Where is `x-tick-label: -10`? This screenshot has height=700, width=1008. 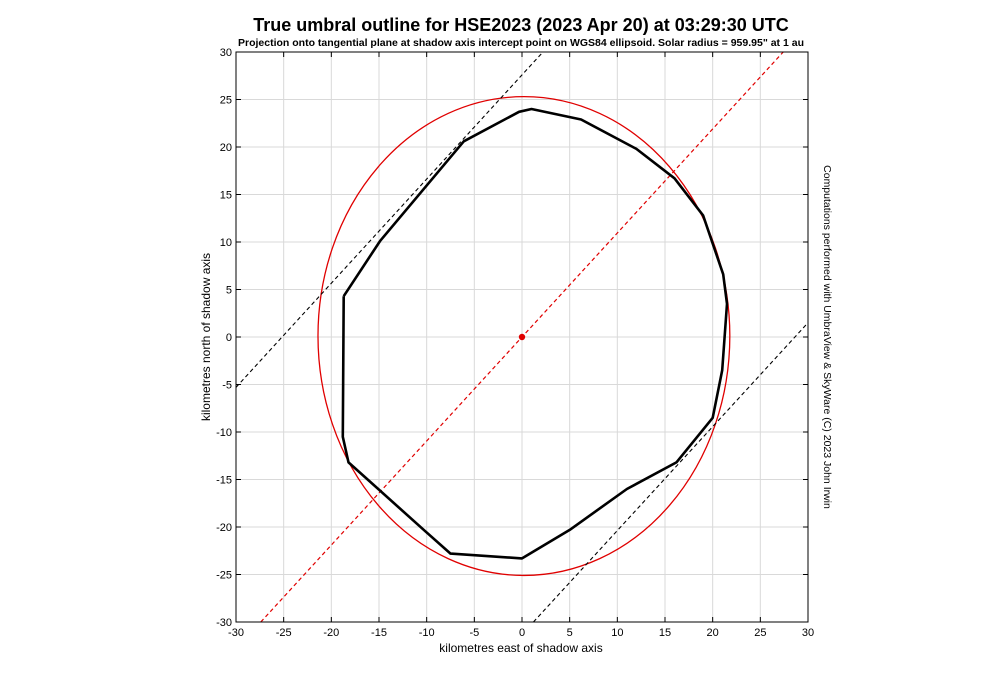
x-tick-label: -10 is located at coordinates (427, 633).